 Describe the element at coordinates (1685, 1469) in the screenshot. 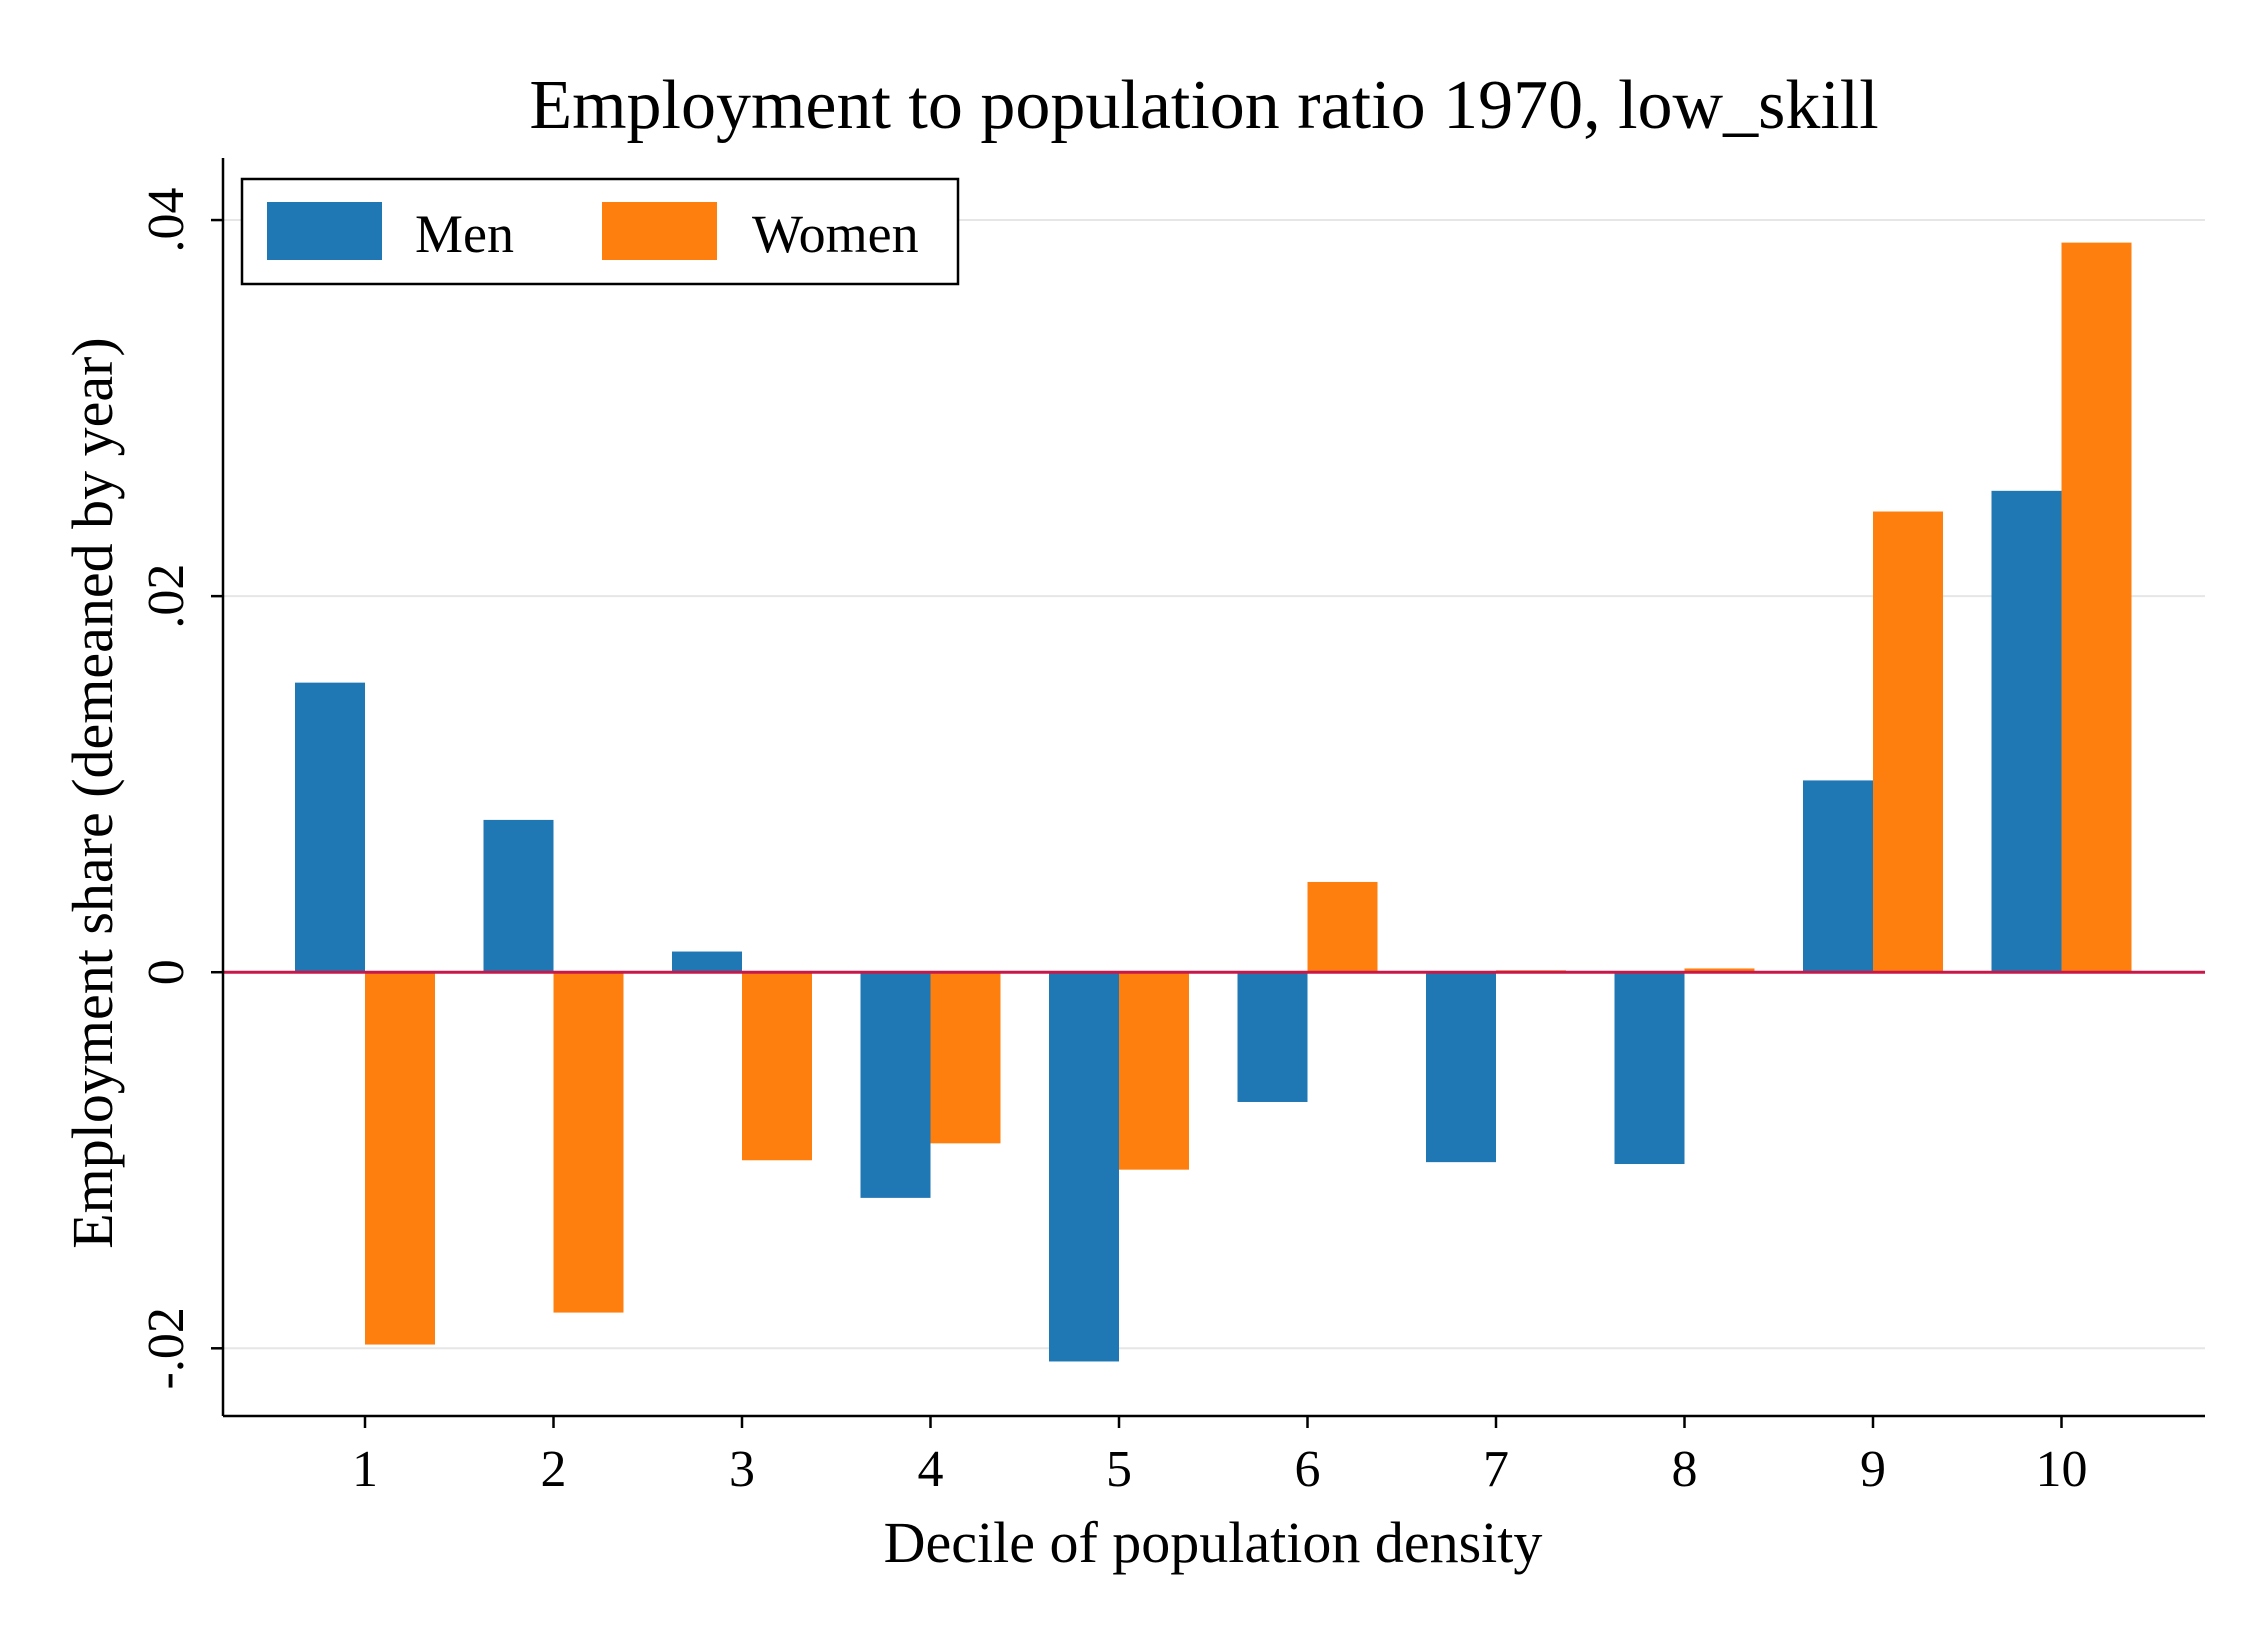

I see `x-tick-label: 8` at that location.